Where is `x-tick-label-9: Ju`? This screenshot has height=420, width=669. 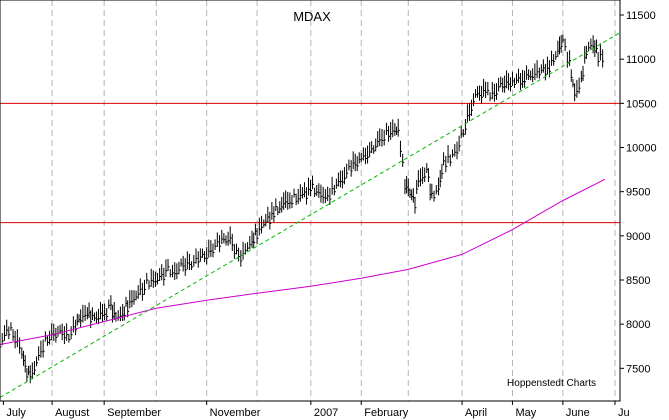 x-tick-label-9: Ju is located at coordinates (624, 413).